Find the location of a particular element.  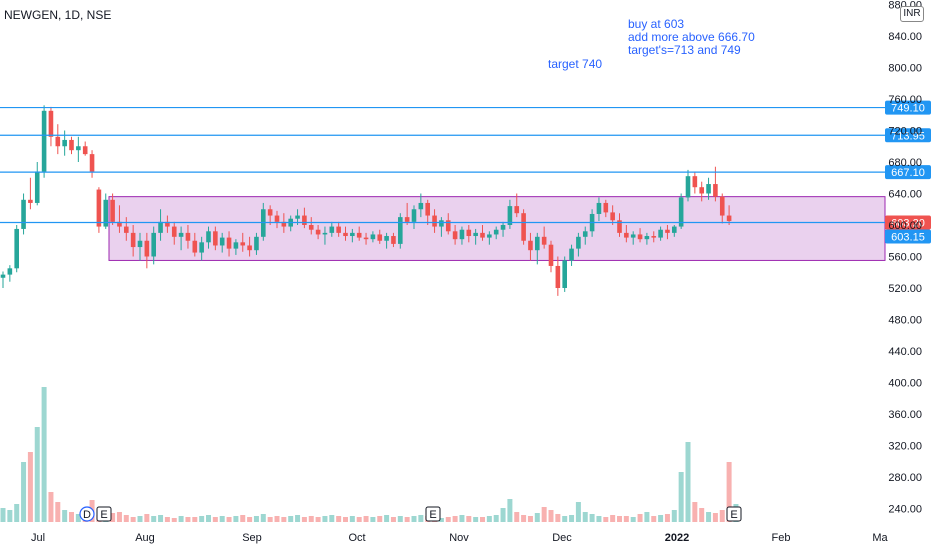

last-price-text: 603.20 is located at coordinates (908, 223).